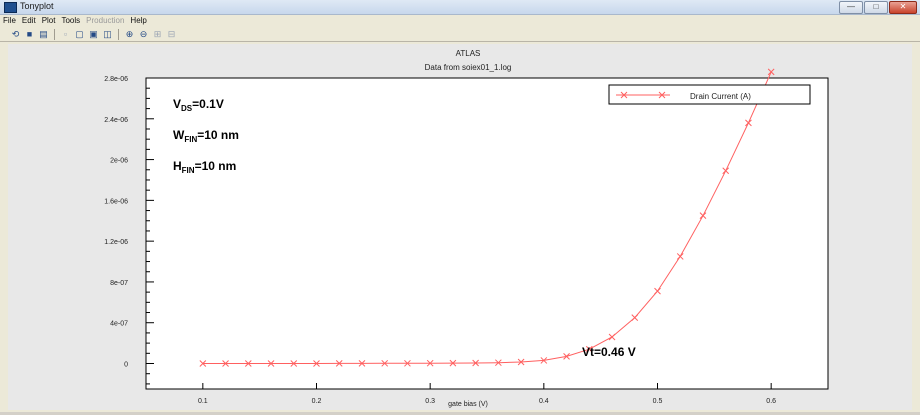 This screenshot has width=920, height=415. What do you see at coordinates (65, 33) in the screenshot?
I see `new-plot-icon: ▫` at bounding box center [65, 33].